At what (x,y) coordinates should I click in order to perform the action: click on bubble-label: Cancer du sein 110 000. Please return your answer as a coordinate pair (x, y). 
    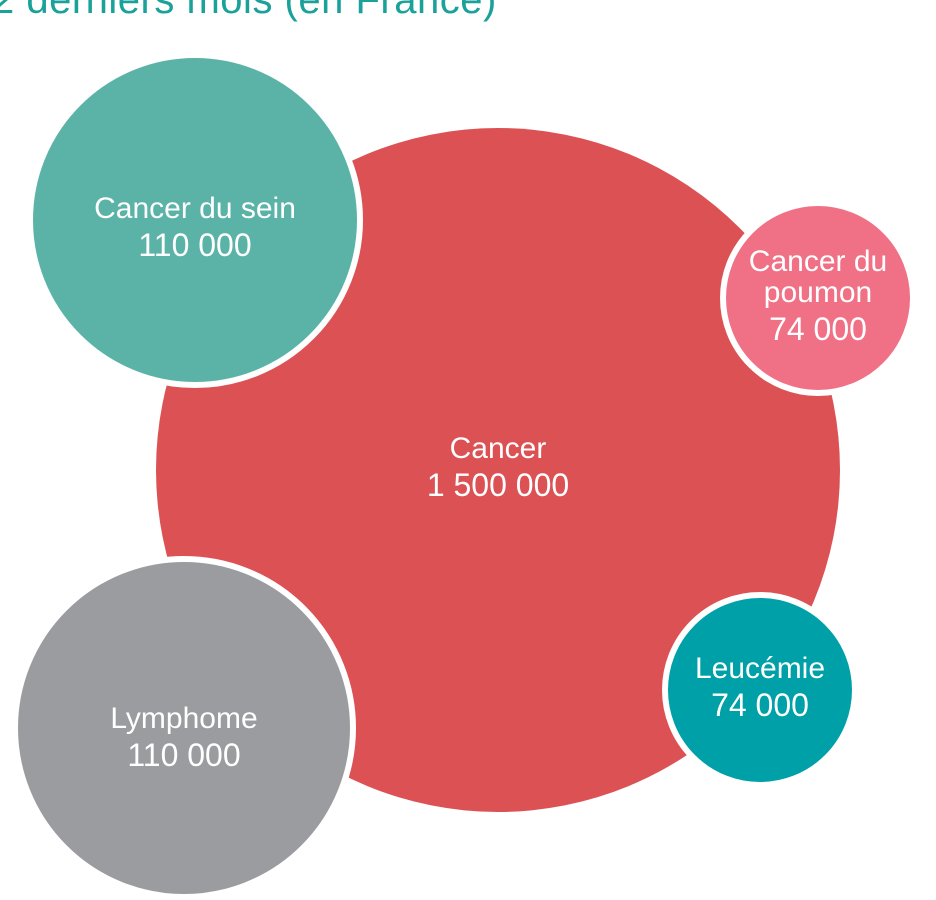
    Looking at the image, I should click on (195, 229).